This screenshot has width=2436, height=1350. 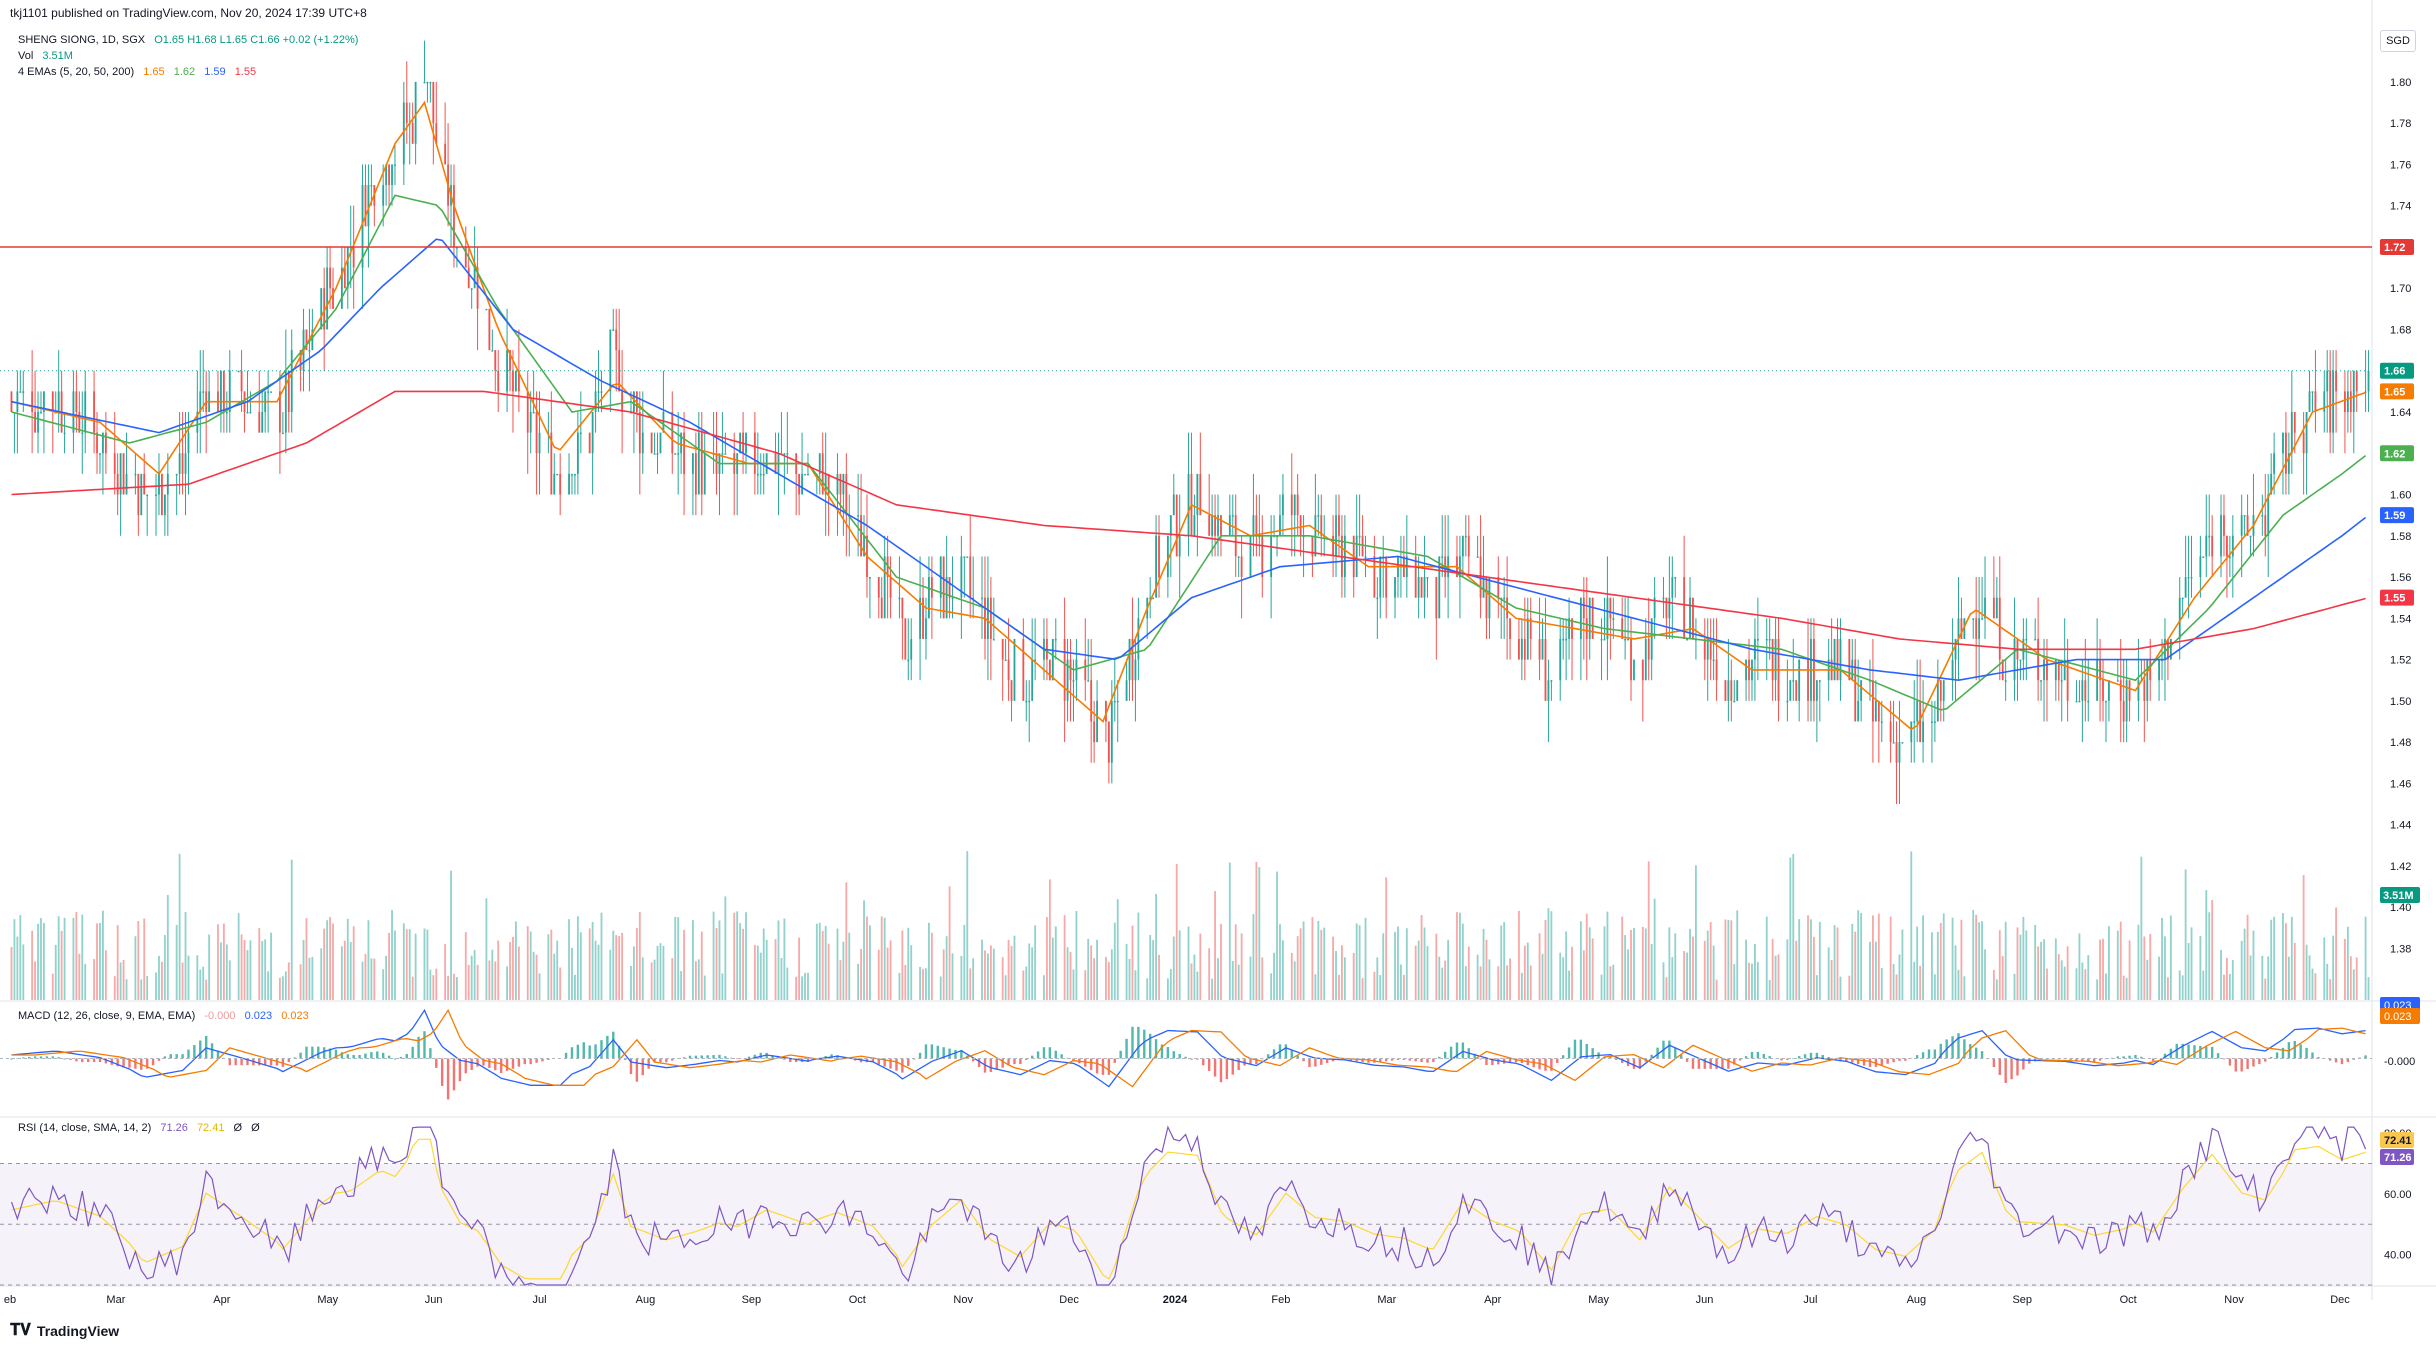 What do you see at coordinates (26, 56) in the screenshot?
I see `legend-vol-label: Vol` at bounding box center [26, 56].